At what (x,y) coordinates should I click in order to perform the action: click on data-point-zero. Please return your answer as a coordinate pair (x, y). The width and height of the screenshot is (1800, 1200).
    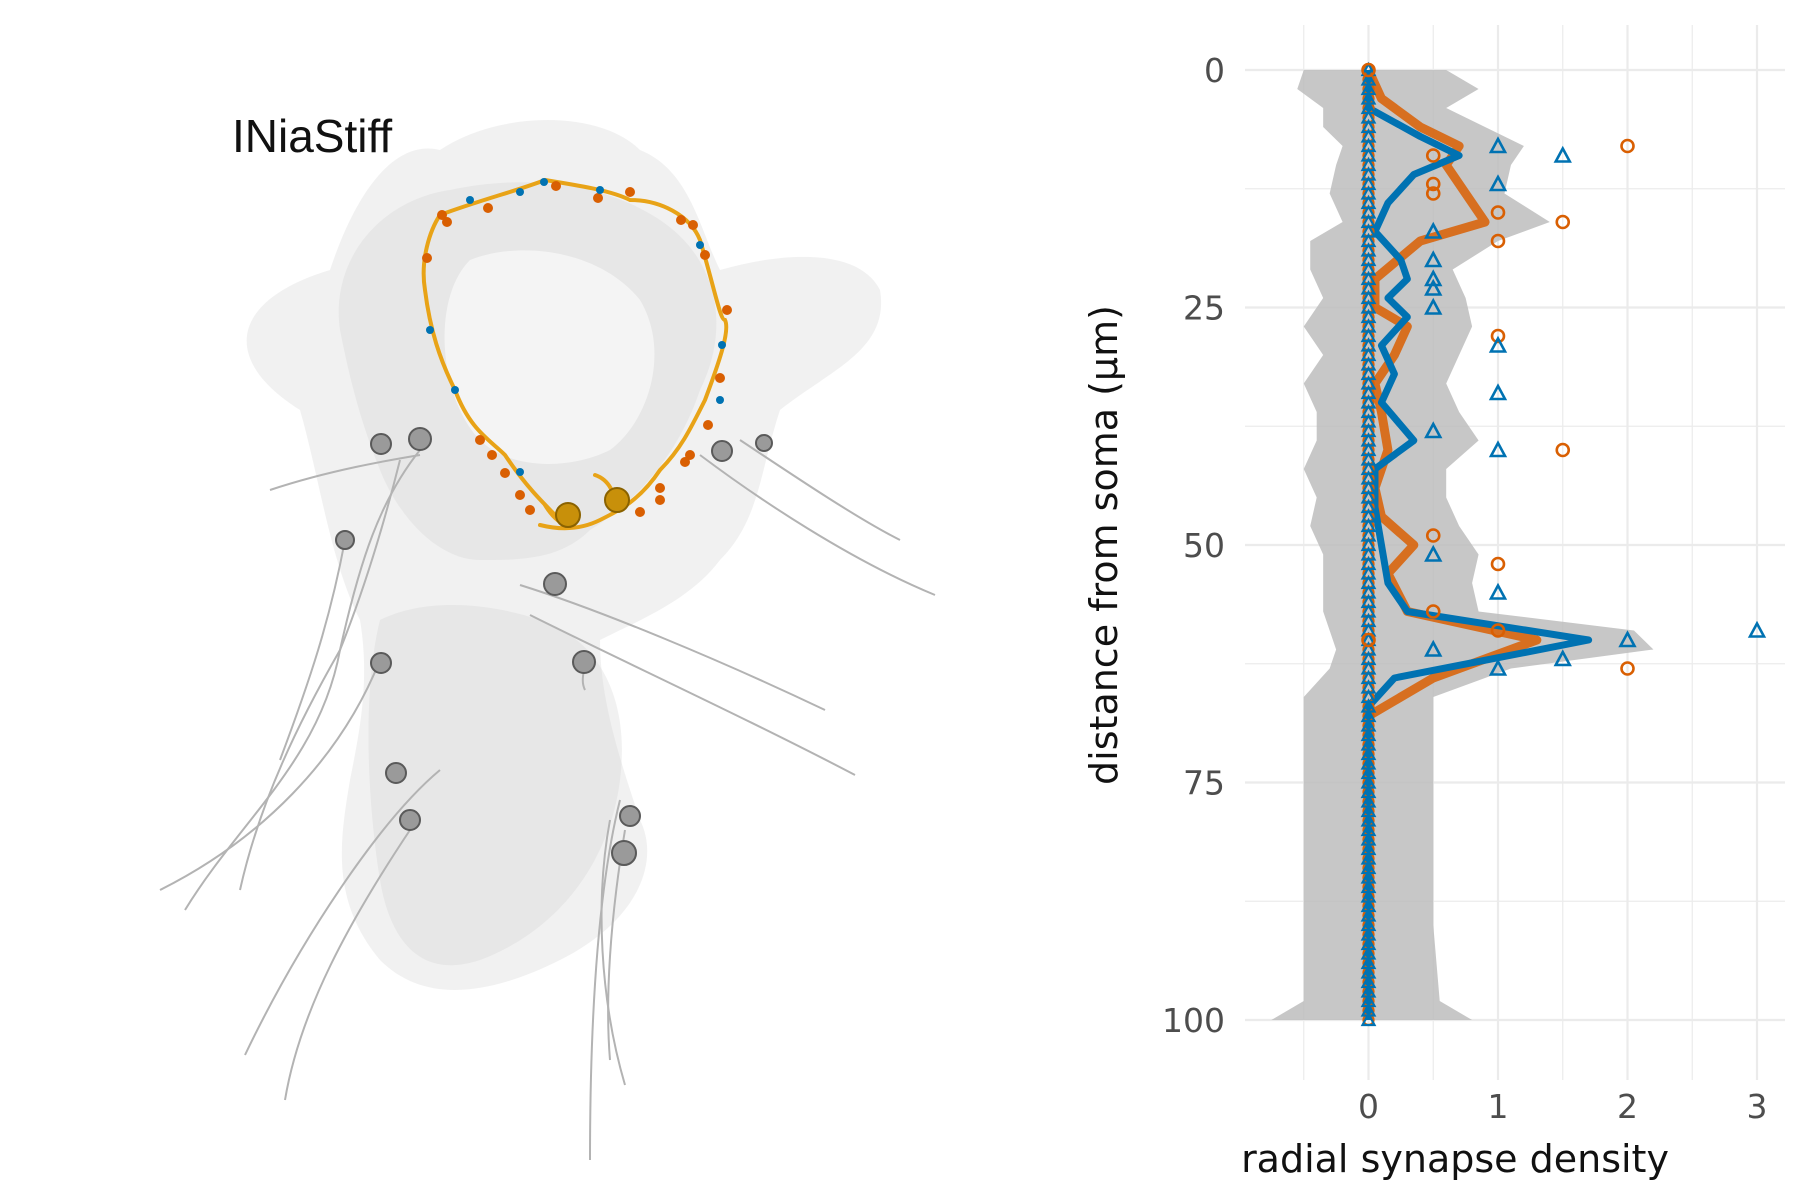
    Looking at the image, I should click on (1368, 1019).